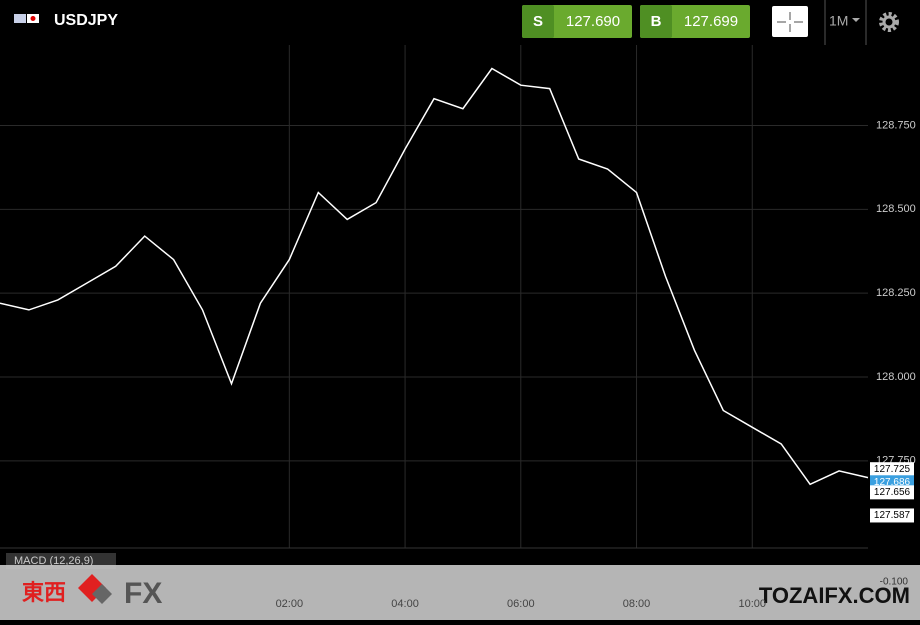  I want to click on logo-fx: FX, so click(143, 593).